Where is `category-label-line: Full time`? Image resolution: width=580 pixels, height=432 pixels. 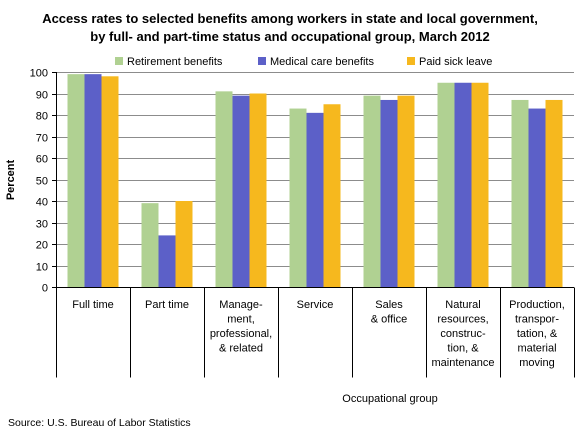 category-label-line: Full time is located at coordinates (93, 305).